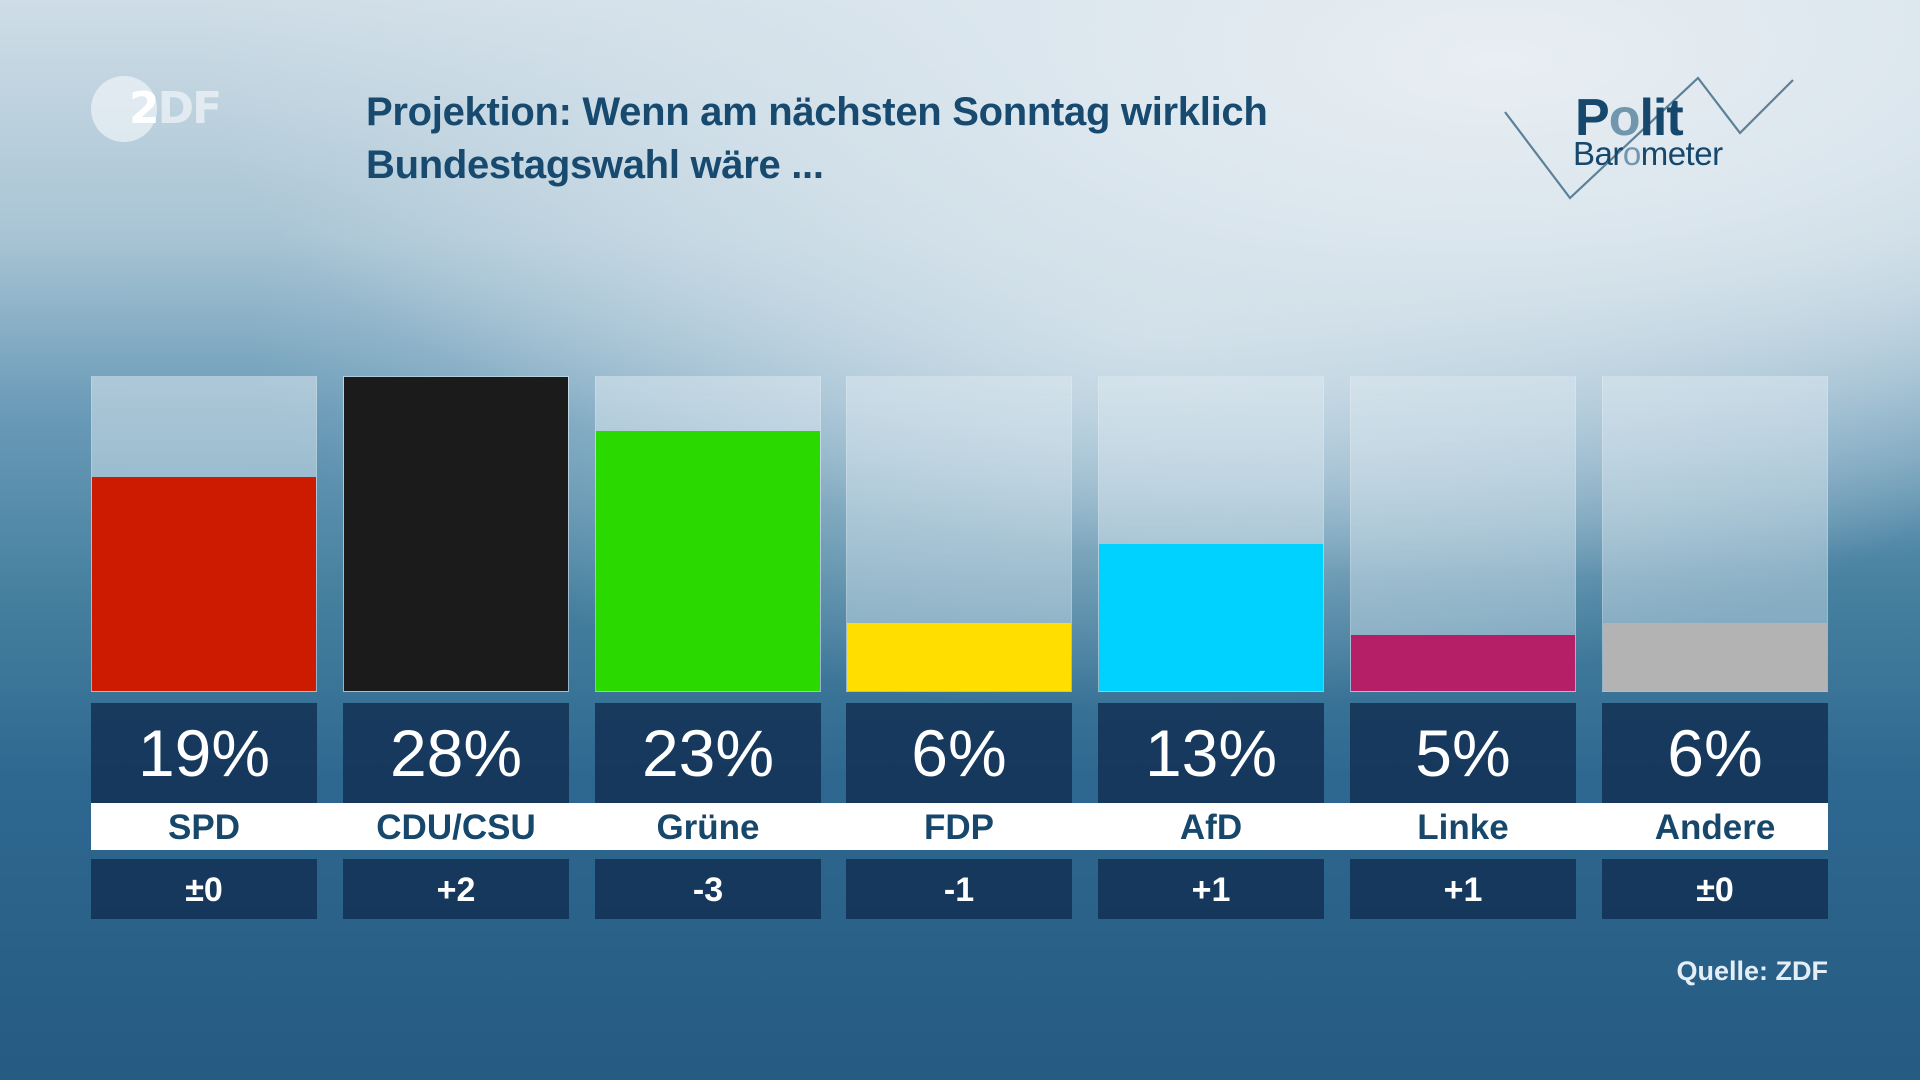 The image size is (1920, 1080). I want to click on polit-o: o, so click(1624, 118).